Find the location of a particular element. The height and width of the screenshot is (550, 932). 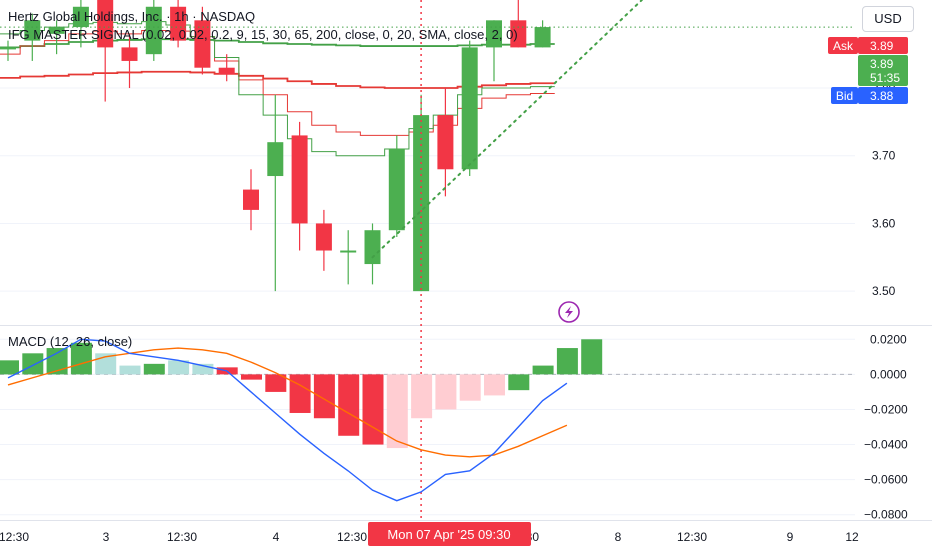

currency-button: USD is located at coordinates (888, 19).